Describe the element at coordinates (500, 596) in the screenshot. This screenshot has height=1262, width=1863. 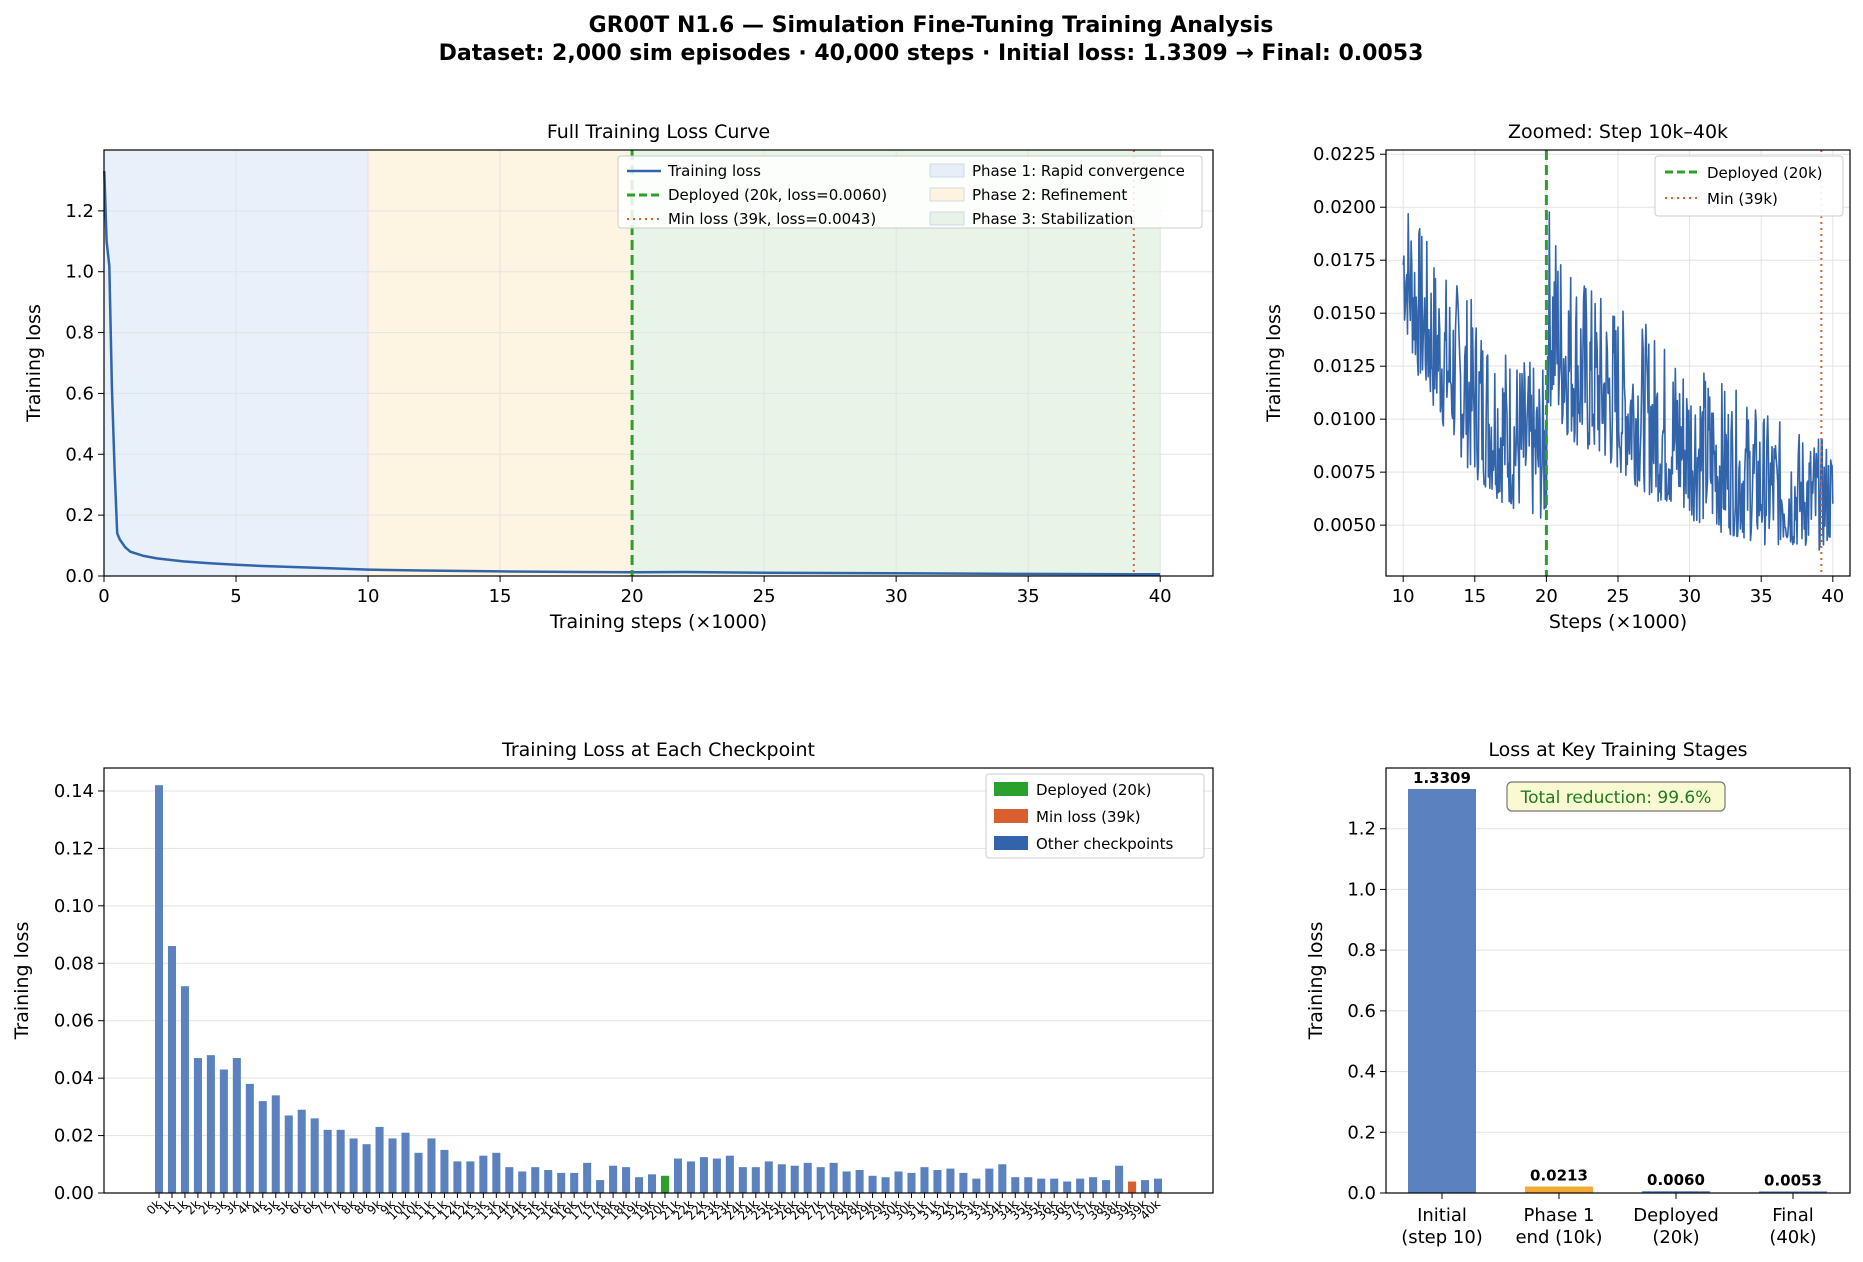
I see `x-tick-label: 15` at that location.